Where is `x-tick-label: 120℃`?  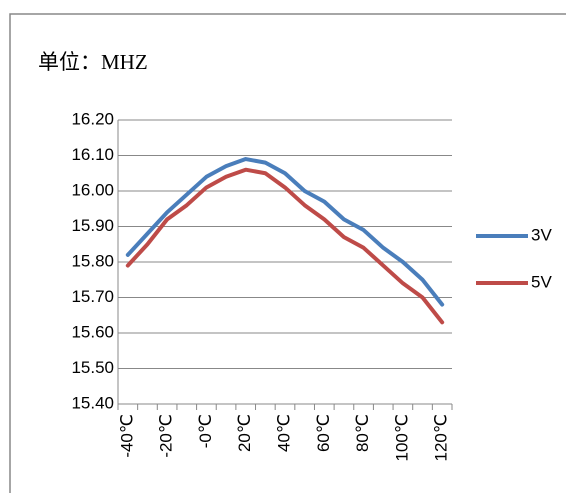 x-tick-label: 120℃ is located at coordinates (441, 437).